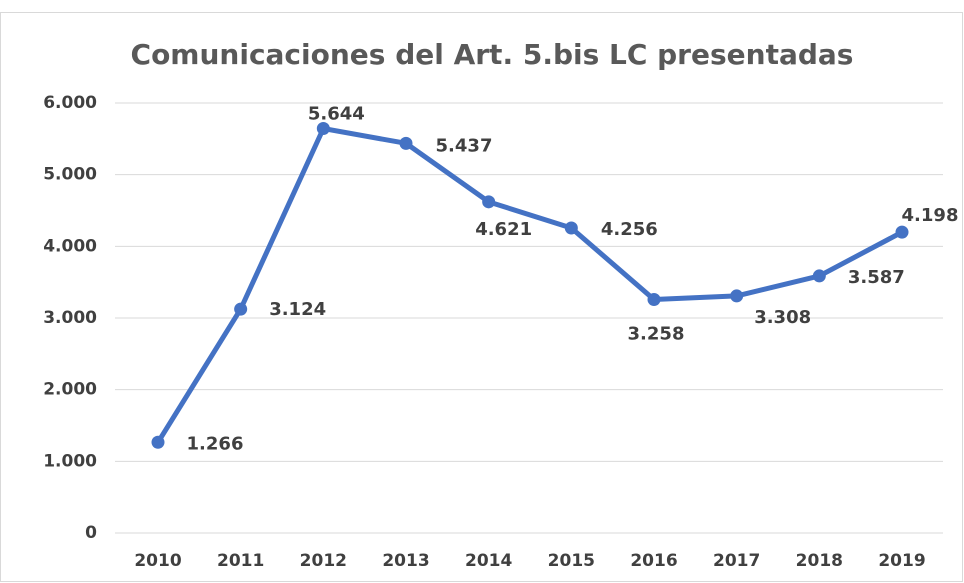 The height and width of the screenshot is (583, 964). What do you see at coordinates (70, 103) in the screenshot?
I see `y-tick-label: 6.000` at bounding box center [70, 103].